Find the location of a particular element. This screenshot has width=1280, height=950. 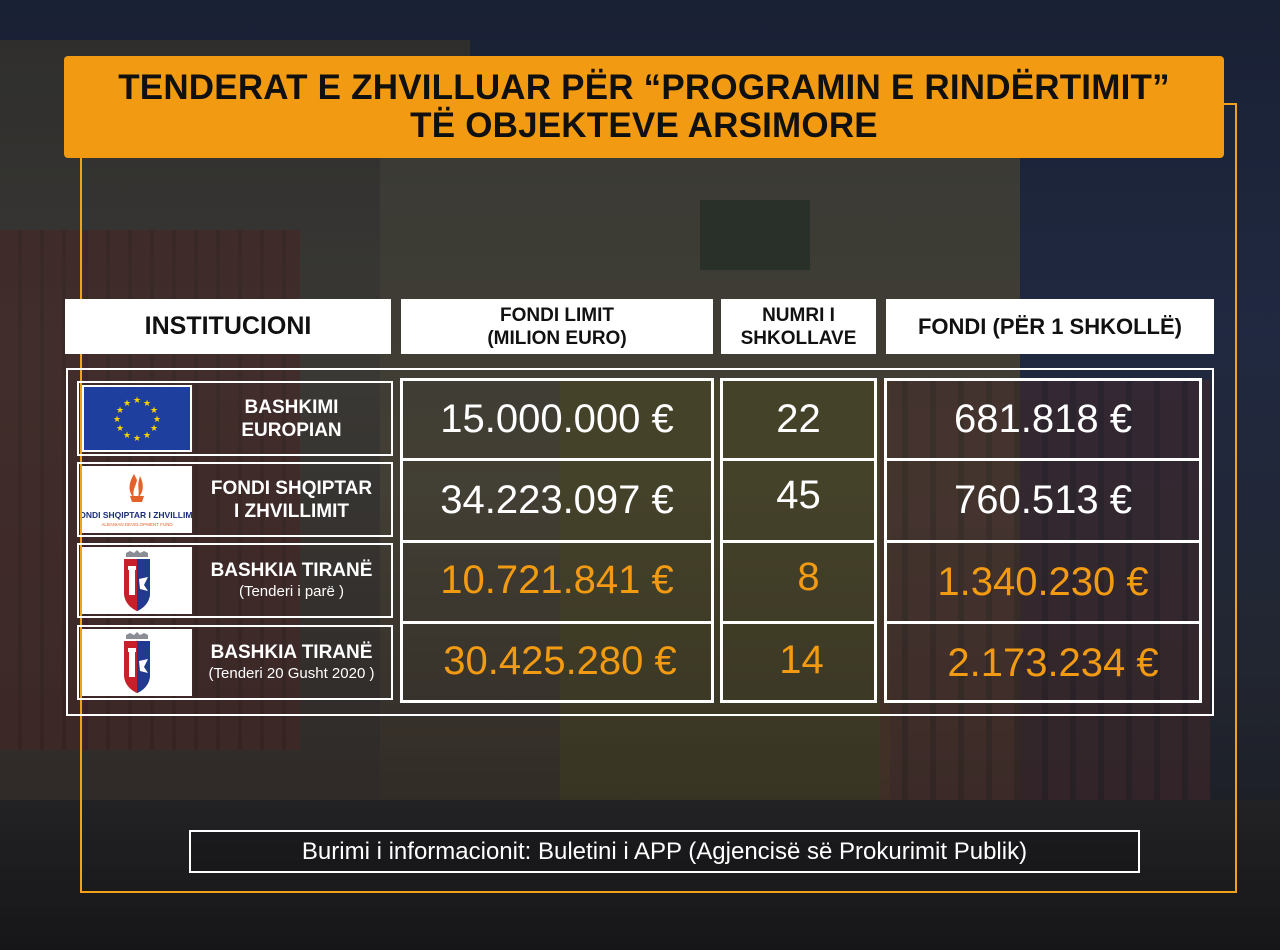

institution-name: BASHKIA TIRANË (Tenderi 20 Gusht 2020 ) is located at coordinates (291, 662).